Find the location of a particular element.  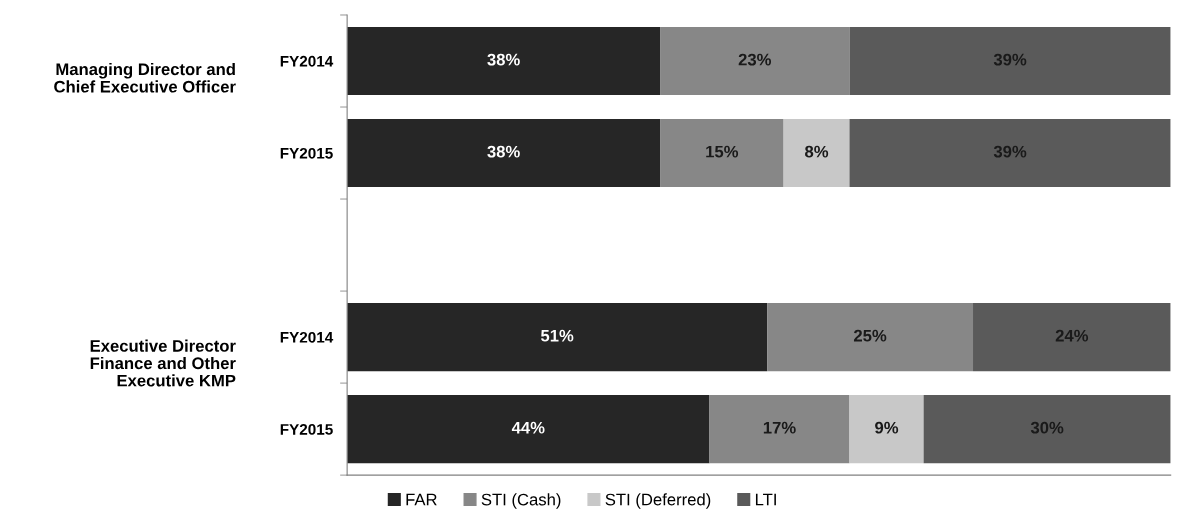

legend-label: FAR is located at coordinates (421, 499).